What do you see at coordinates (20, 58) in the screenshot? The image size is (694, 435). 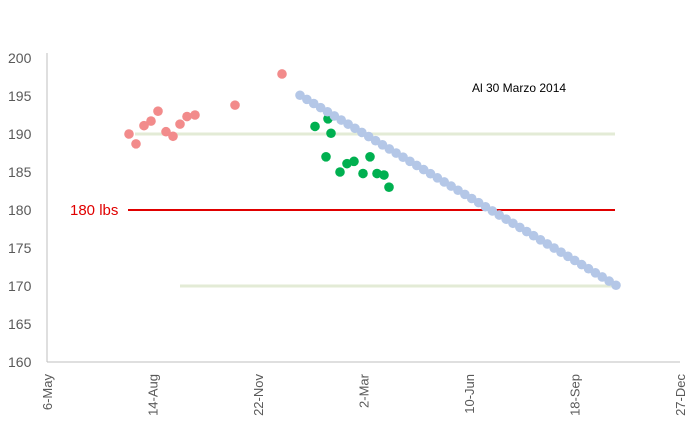 I see `y-tick-label: 200` at bounding box center [20, 58].